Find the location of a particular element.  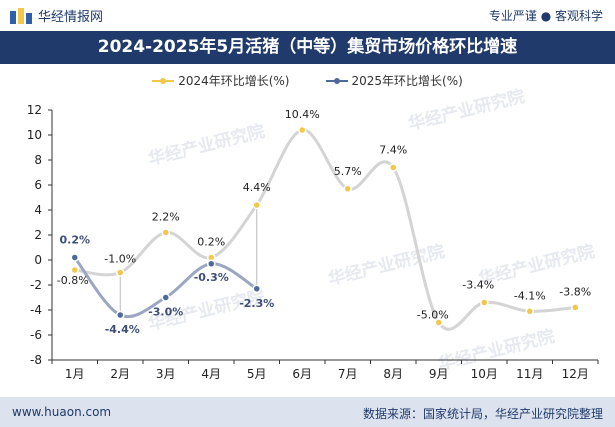

legend-marker-2024 is located at coordinates (163, 80).